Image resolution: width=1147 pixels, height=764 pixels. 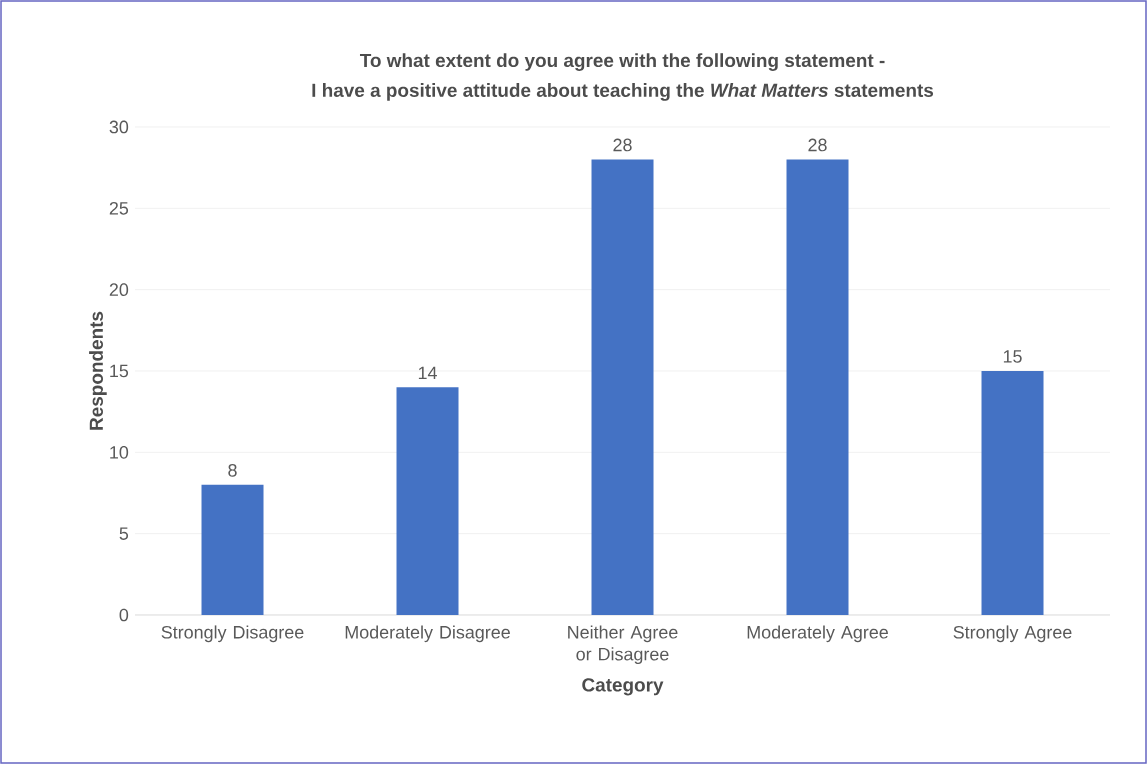 I want to click on data-label: 15, so click(x=1012, y=356).